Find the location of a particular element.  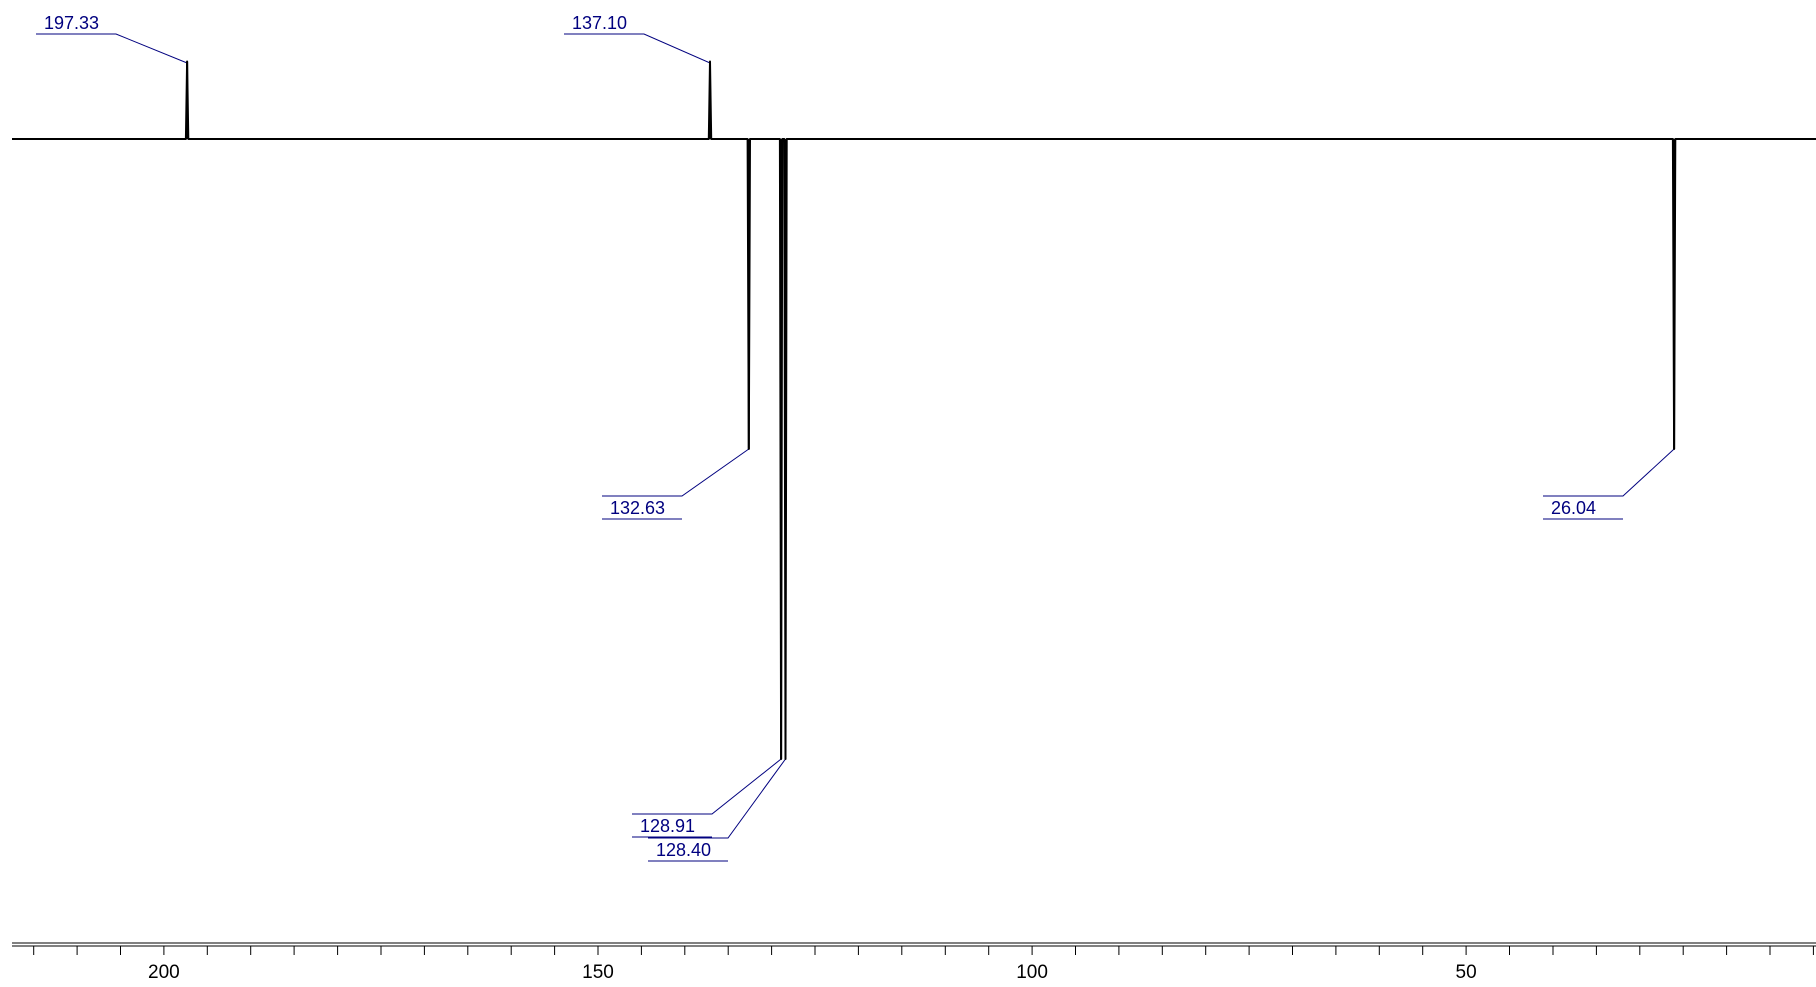

peak-label-text: 132.63 is located at coordinates (637, 508).